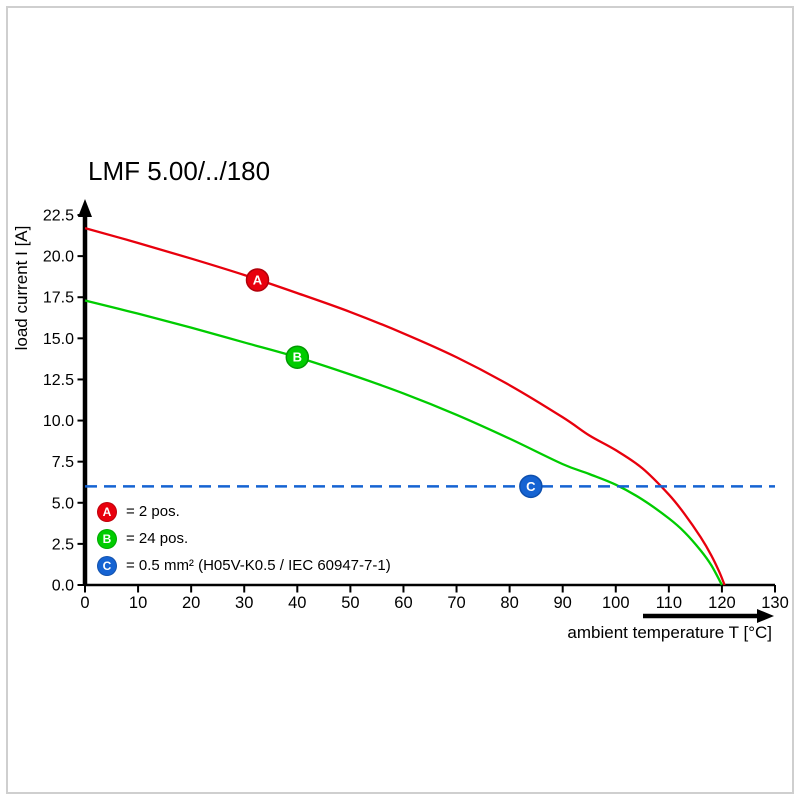  I want to click on x-tick-label: 110, so click(669, 603).